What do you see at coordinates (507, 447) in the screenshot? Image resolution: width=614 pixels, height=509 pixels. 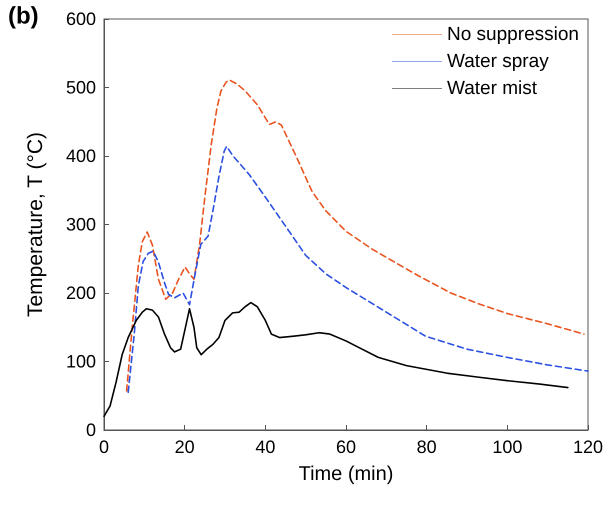 I see `x-tick-label: 100` at bounding box center [507, 447].